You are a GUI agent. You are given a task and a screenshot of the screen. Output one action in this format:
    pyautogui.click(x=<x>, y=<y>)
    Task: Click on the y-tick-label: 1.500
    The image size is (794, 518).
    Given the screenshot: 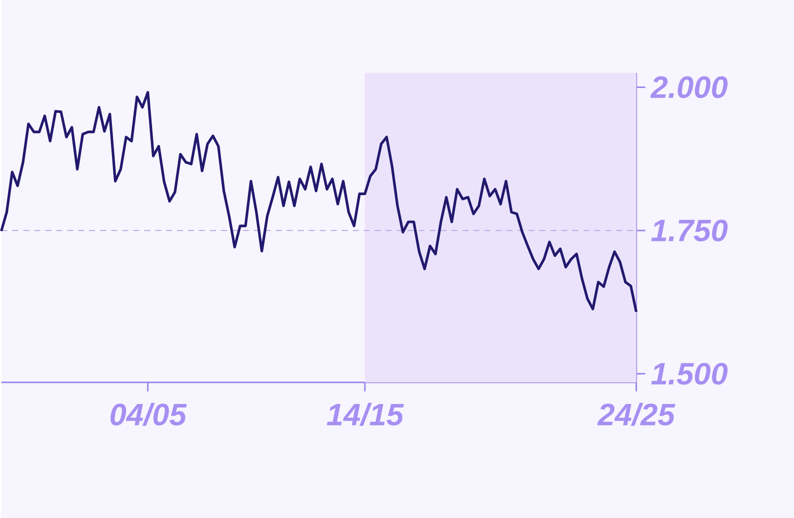 What is the action you would take?
    pyautogui.click(x=689, y=373)
    